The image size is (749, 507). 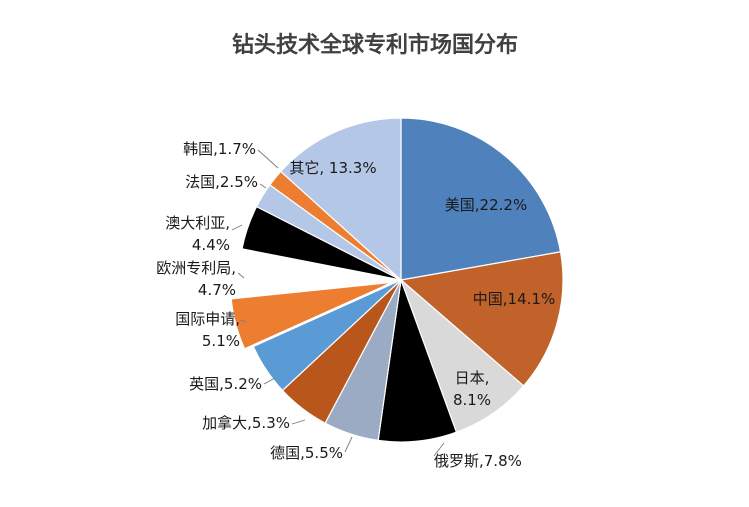 I want to click on slice-label: 法国,2.5%, so click(x=221, y=182).